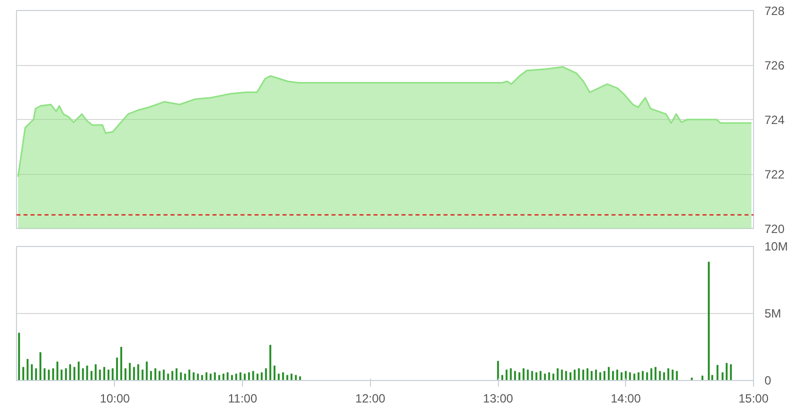  I want to click on x-tick-label: 15:00, so click(753, 399).